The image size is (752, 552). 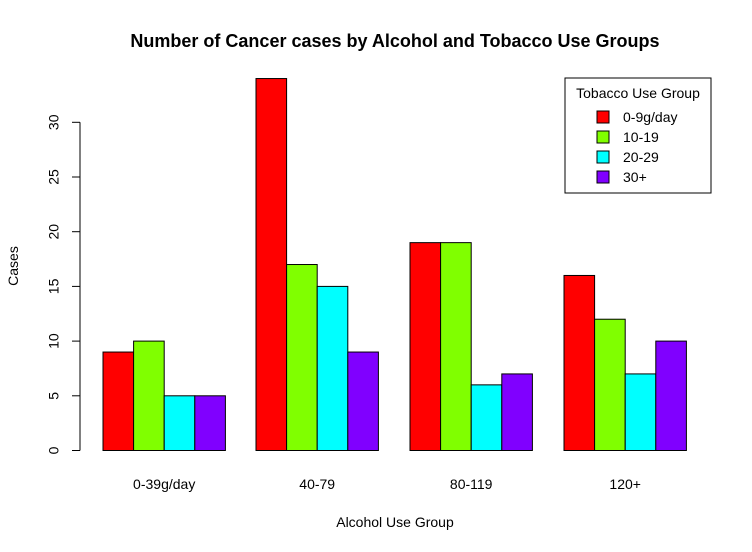 I want to click on y-axis: 0 5 10 15 20 25 30, so click(x=63, y=284).